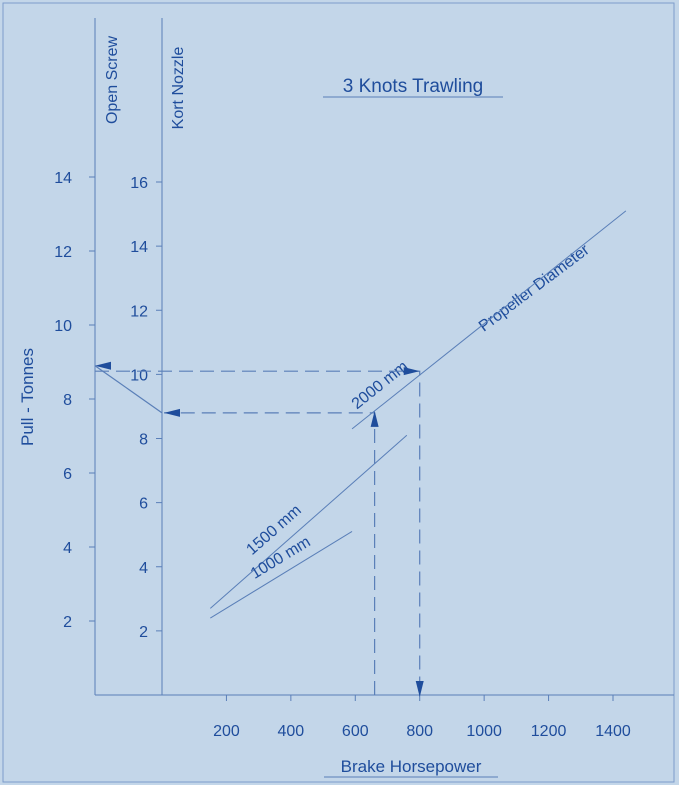 The image size is (679, 785). Describe the element at coordinates (67, 622) in the screenshot. I see `open-screw-tick-label: 2` at that location.